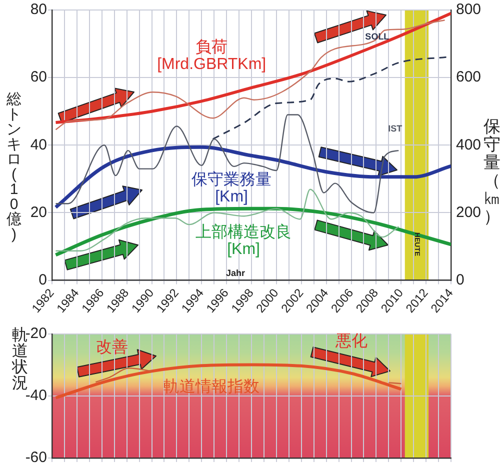 The width and height of the screenshot is (503, 468). What do you see at coordinates (112, 347) in the screenshot?
I see `annotation: 改善` at bounding box center [112, 347].